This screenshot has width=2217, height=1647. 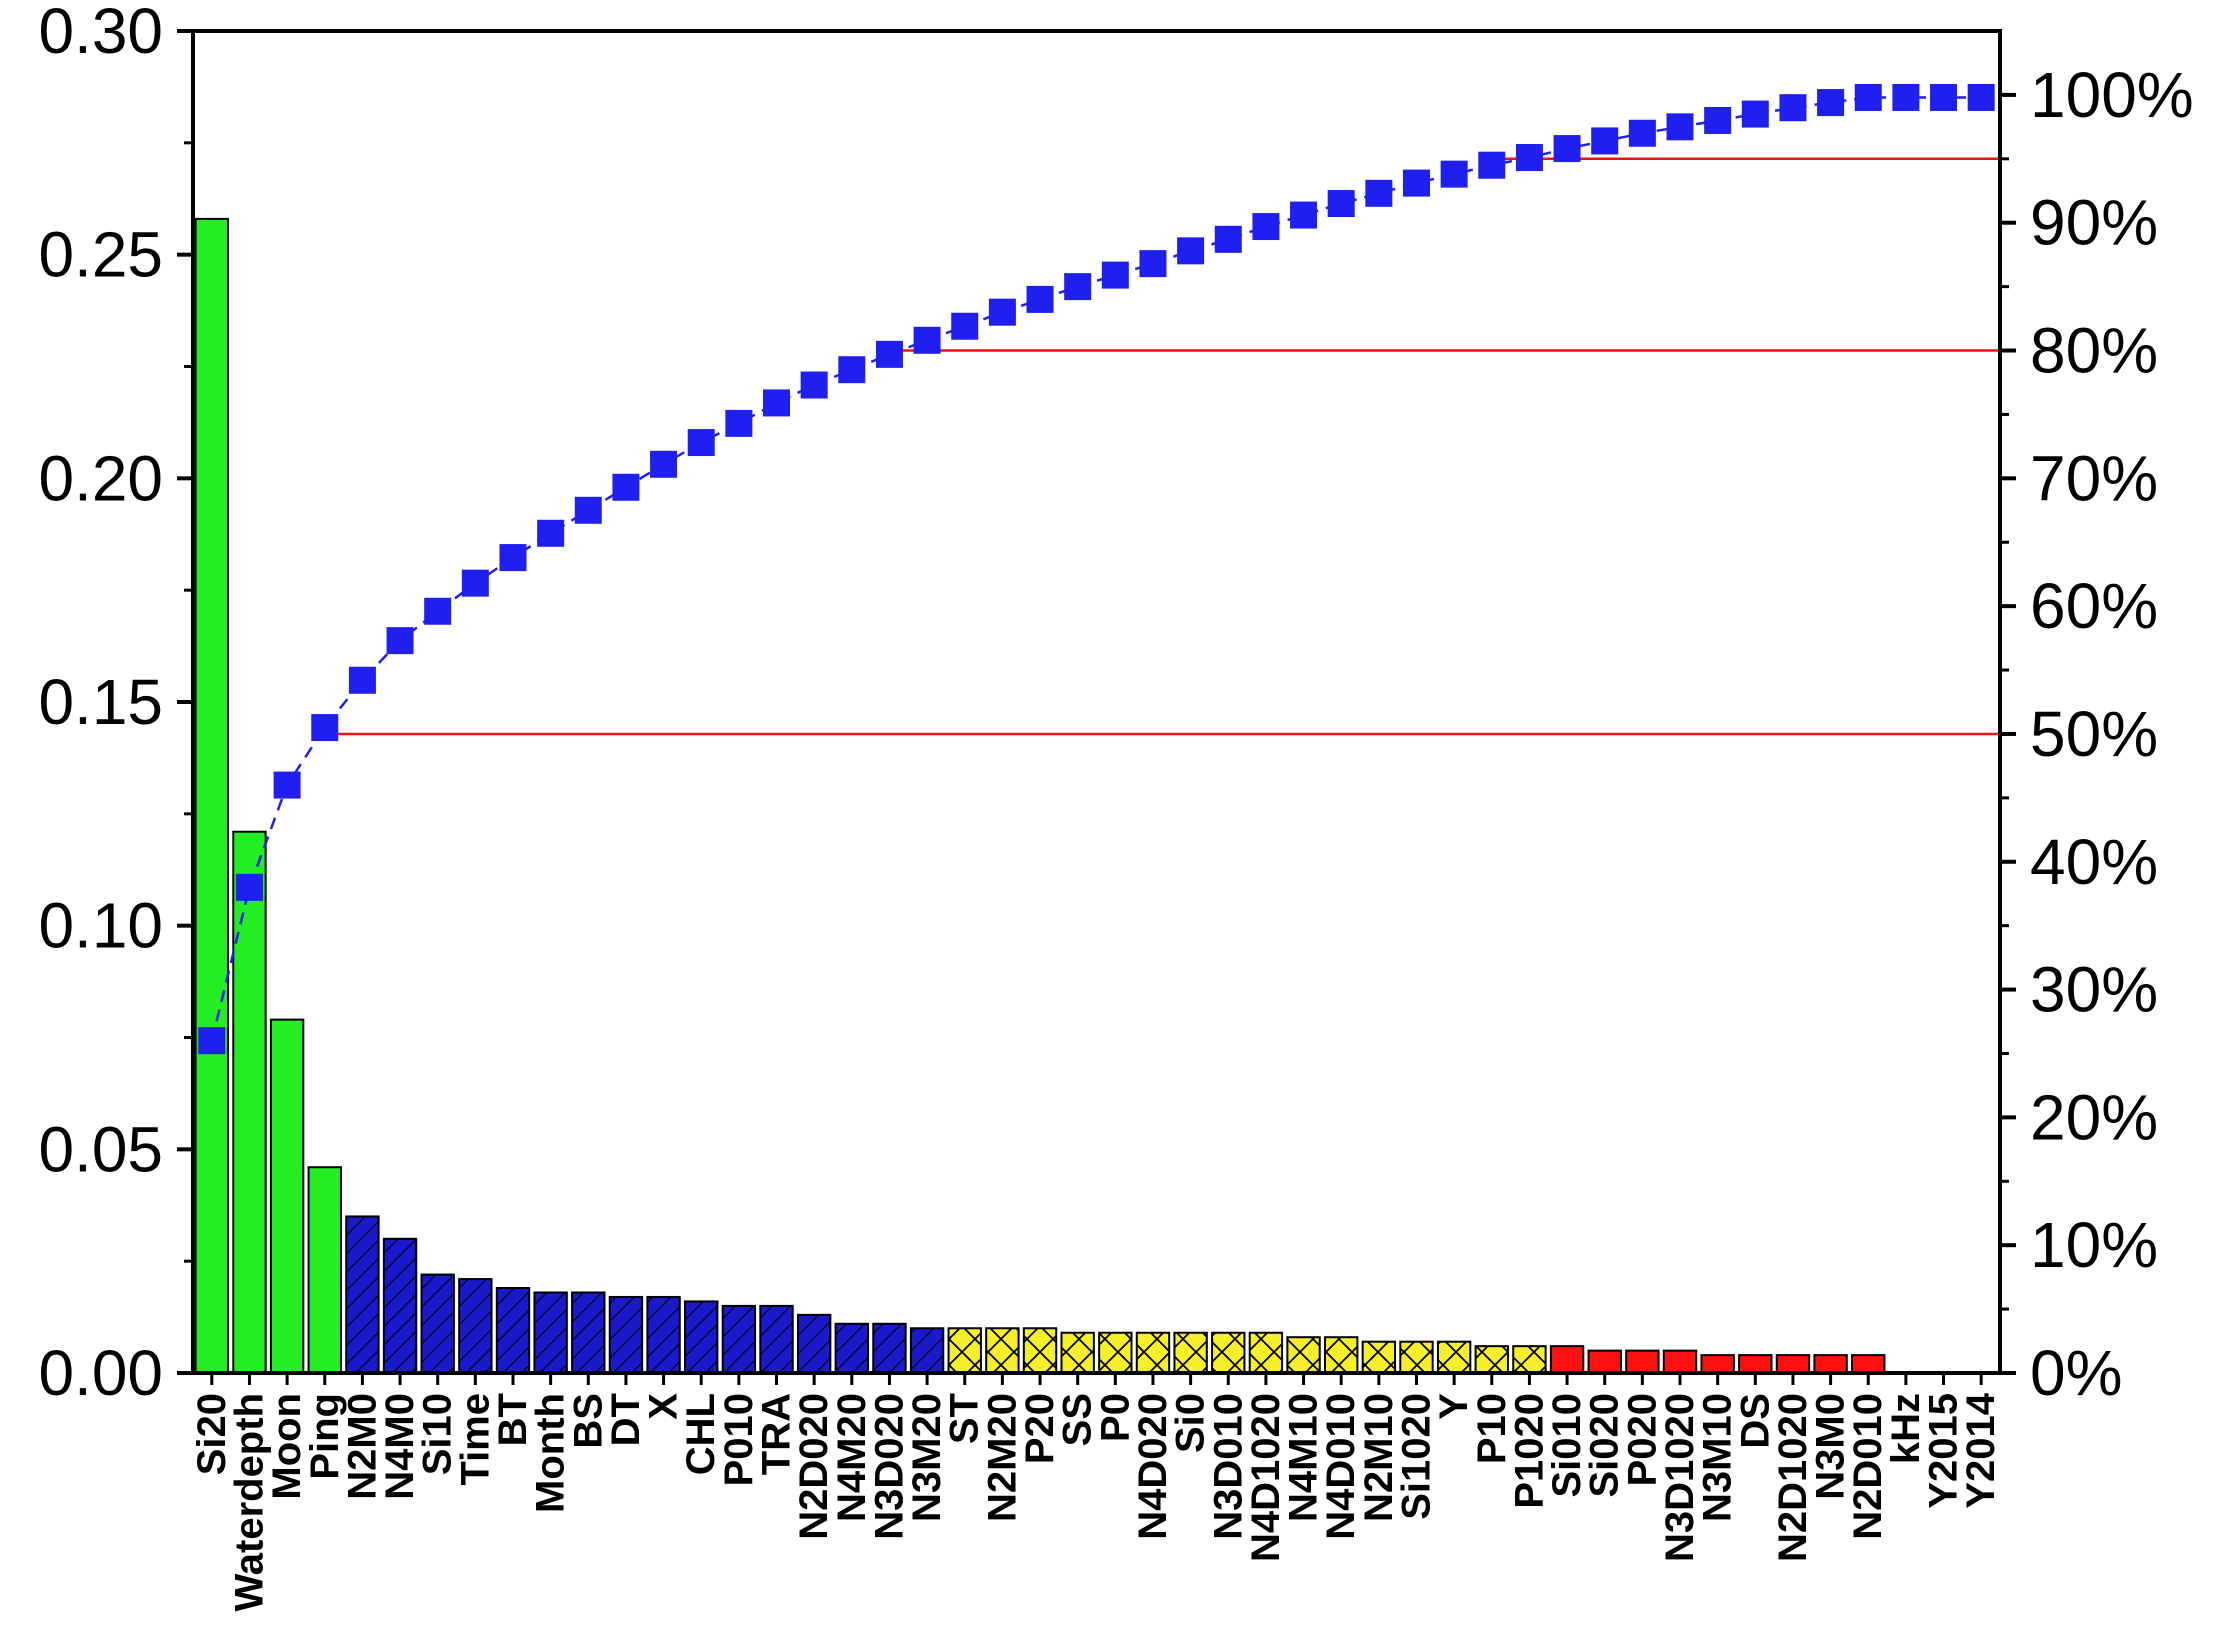 What do you see at coordinates (739, 423) in the screenshot?
I see `cumulative-marker-p010` at bounding box center [739, 423].